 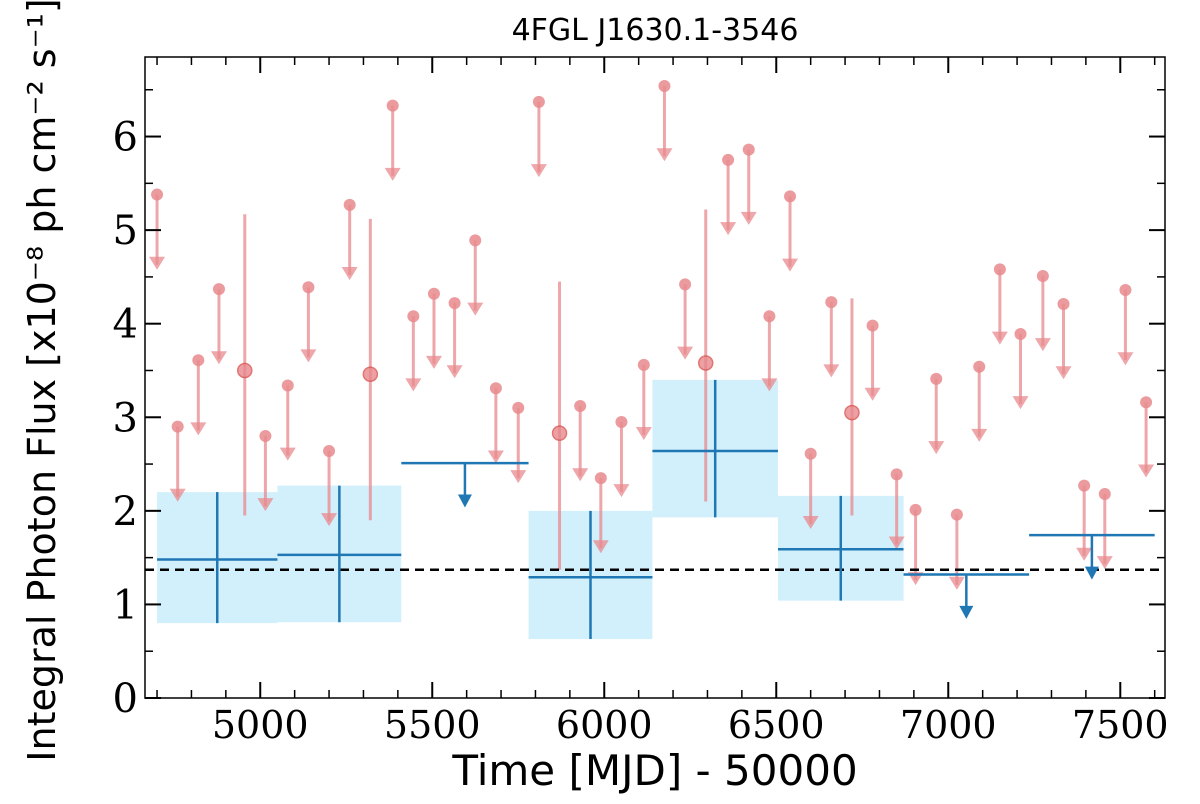 I want to click on x-tick-label: 6000, so click(x=604, y=725).